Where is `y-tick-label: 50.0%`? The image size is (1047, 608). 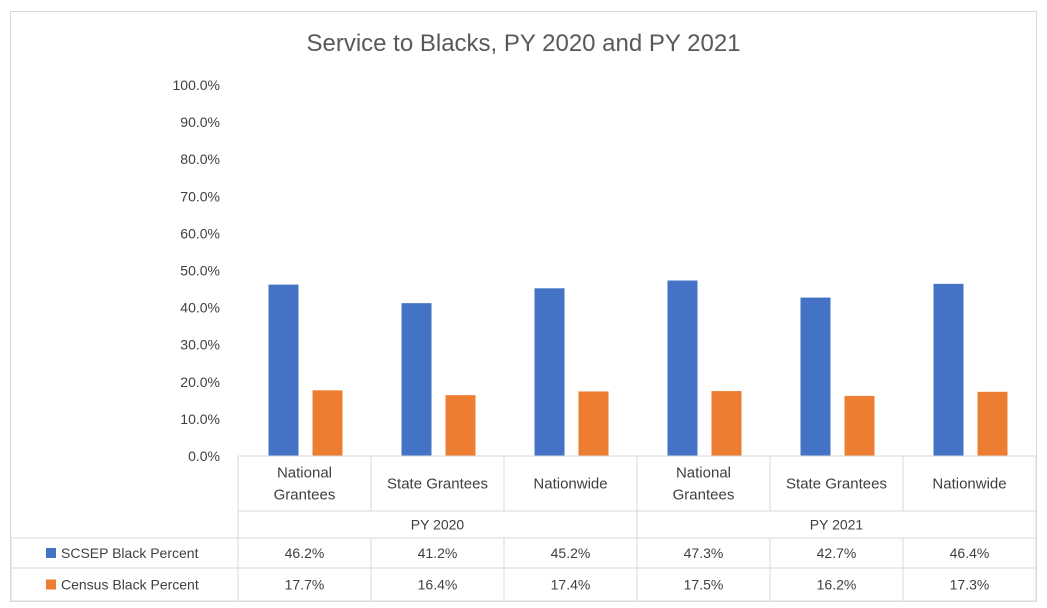
y-tick-label: 50.0% is located at coordinates (200, 271).